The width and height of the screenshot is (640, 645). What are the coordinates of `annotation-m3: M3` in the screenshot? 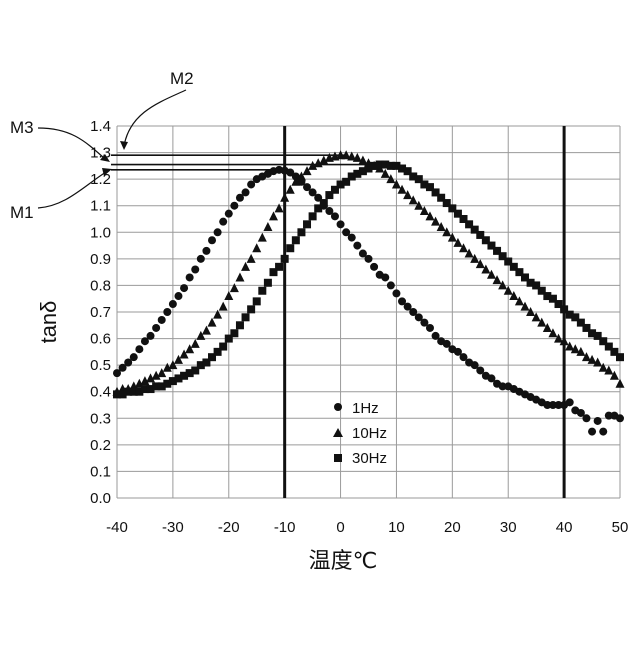 It's located at (22, 127).